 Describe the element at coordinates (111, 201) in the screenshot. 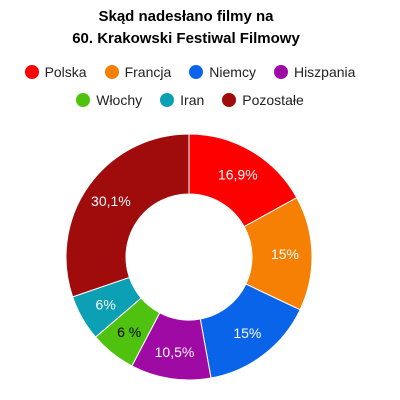

I see `slice-label-pozostale: 30,1%` at that location.